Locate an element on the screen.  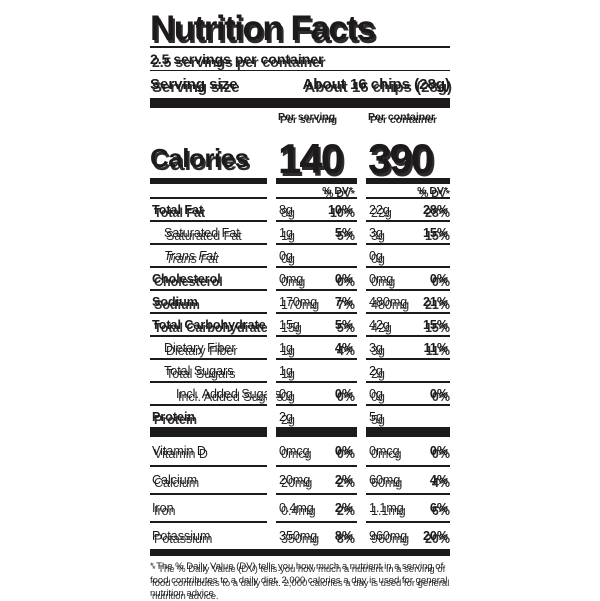
servings-per-container: 2.5 servings per container is located at coordinates (237, 59).